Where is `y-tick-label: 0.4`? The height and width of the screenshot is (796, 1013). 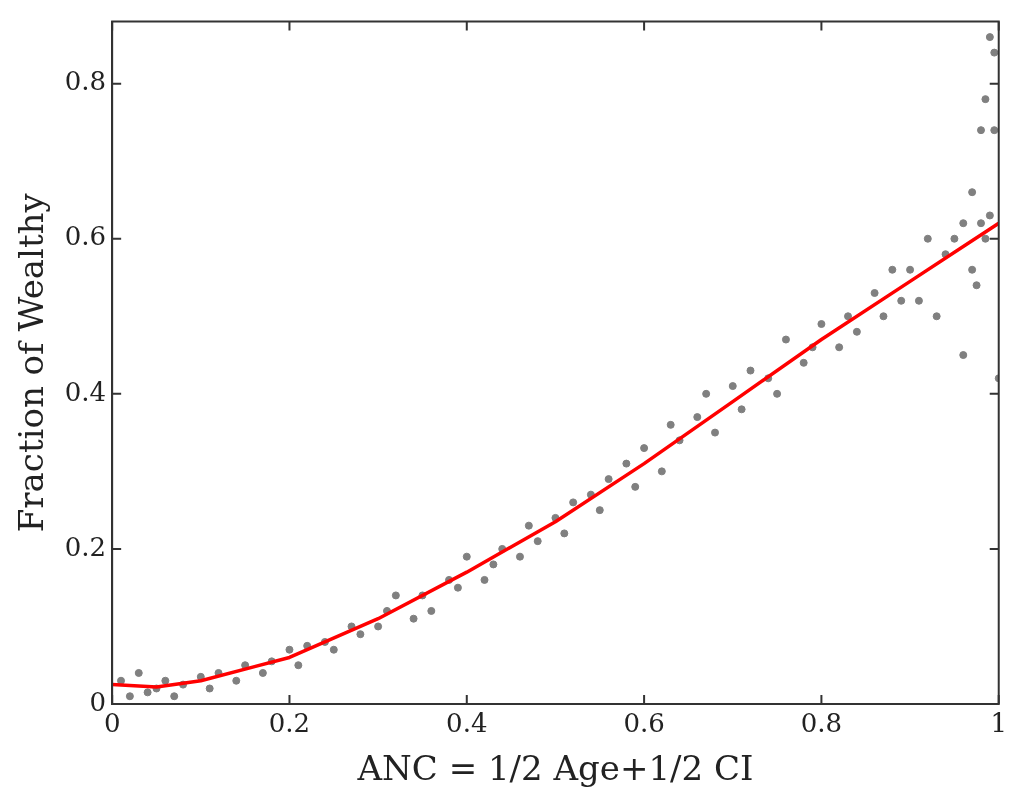
y-tick-label: 0.4 is located at coordinates (85, 391).